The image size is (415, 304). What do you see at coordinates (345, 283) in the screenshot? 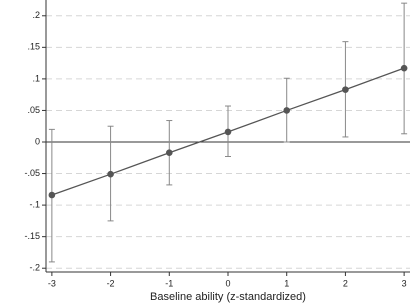
I see `x-tick-label: 2` at bounding box center [345, 283].